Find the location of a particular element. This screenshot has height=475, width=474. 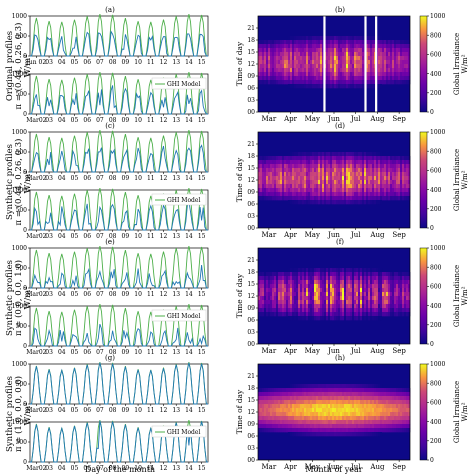

data-gap-stripe is located at coordinates (376, 64).